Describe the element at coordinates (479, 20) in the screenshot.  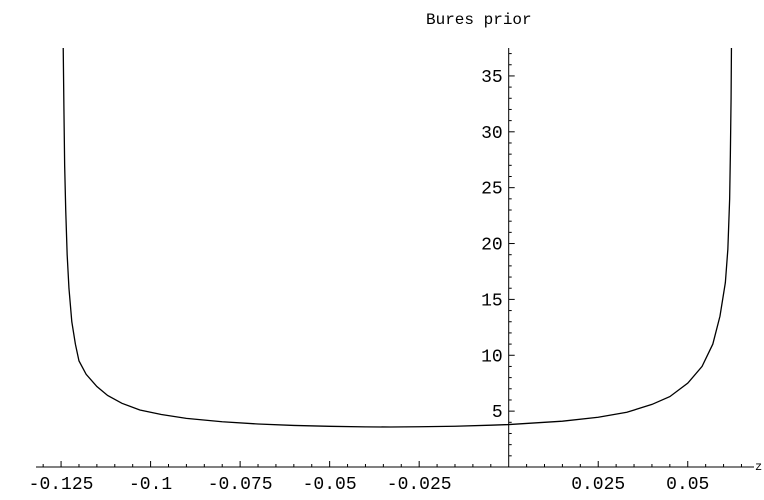
I see `chart-title: Bures prior` at that location.